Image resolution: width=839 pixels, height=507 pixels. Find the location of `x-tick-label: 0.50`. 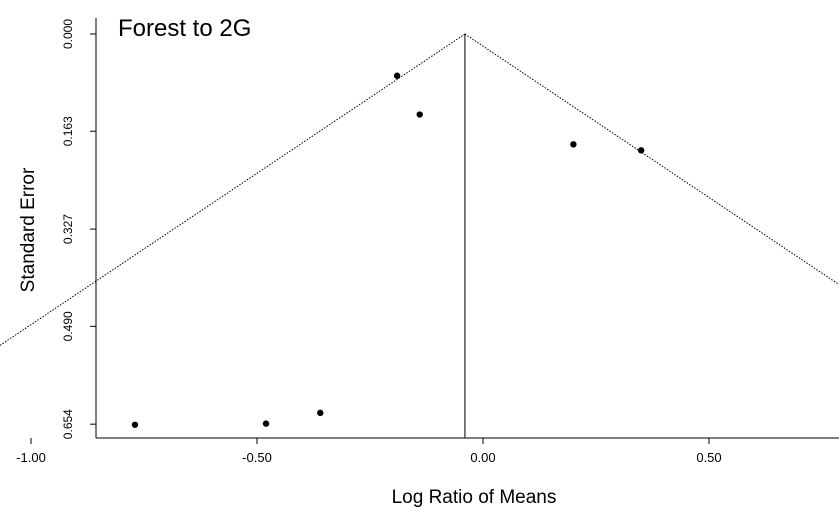

x-tick-label: 0.50 is located at coordinates (708, 457).